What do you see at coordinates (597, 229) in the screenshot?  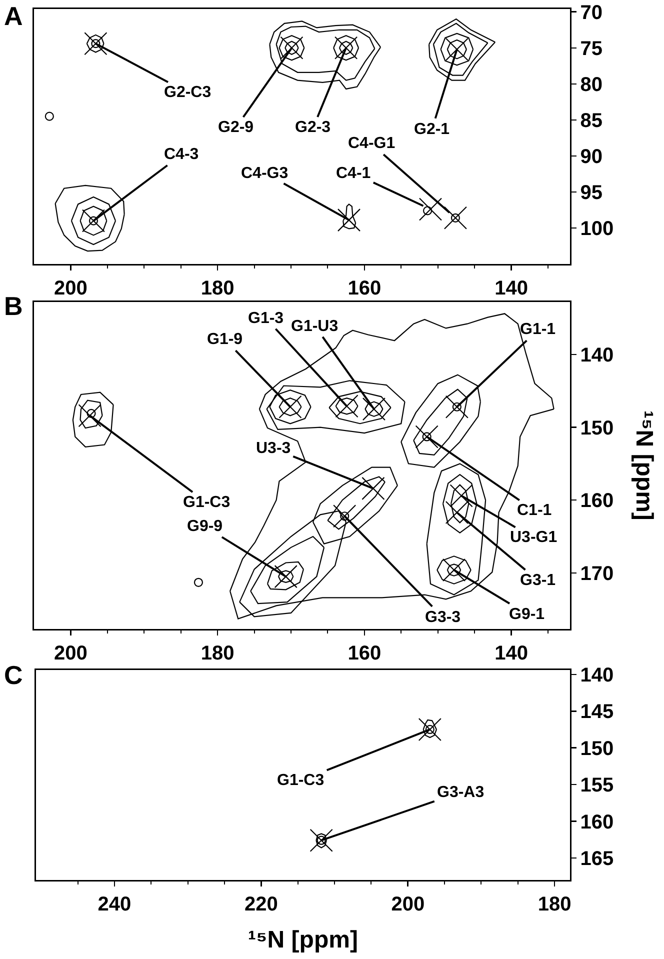 I see `y-tick-label: 100` at bounding box center [597, 229].